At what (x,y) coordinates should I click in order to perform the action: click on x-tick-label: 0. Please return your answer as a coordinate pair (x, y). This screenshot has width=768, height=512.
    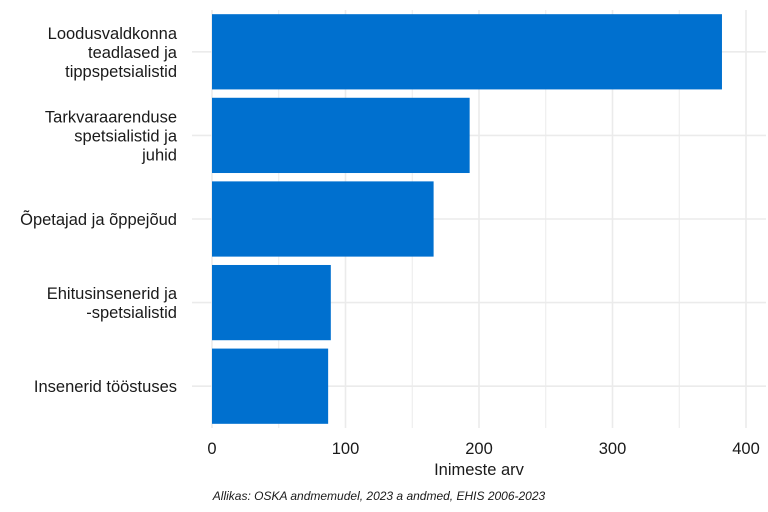
    Looking at the image, I should click on (211, 449).